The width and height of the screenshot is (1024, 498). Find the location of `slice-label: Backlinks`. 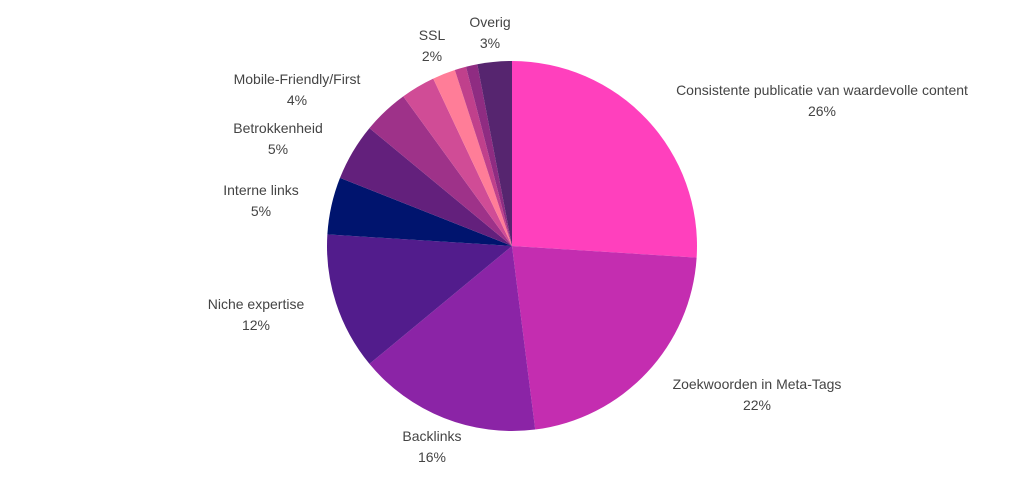

slice-label: Backlinks is located at coordinates (431, 436).